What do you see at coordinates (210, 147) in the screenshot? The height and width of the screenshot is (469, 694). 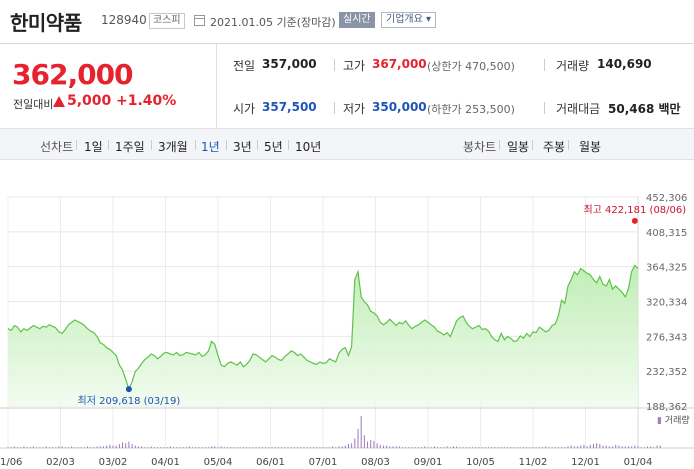 I see `tab-1year: 1년` at bounding box center [210, 147].